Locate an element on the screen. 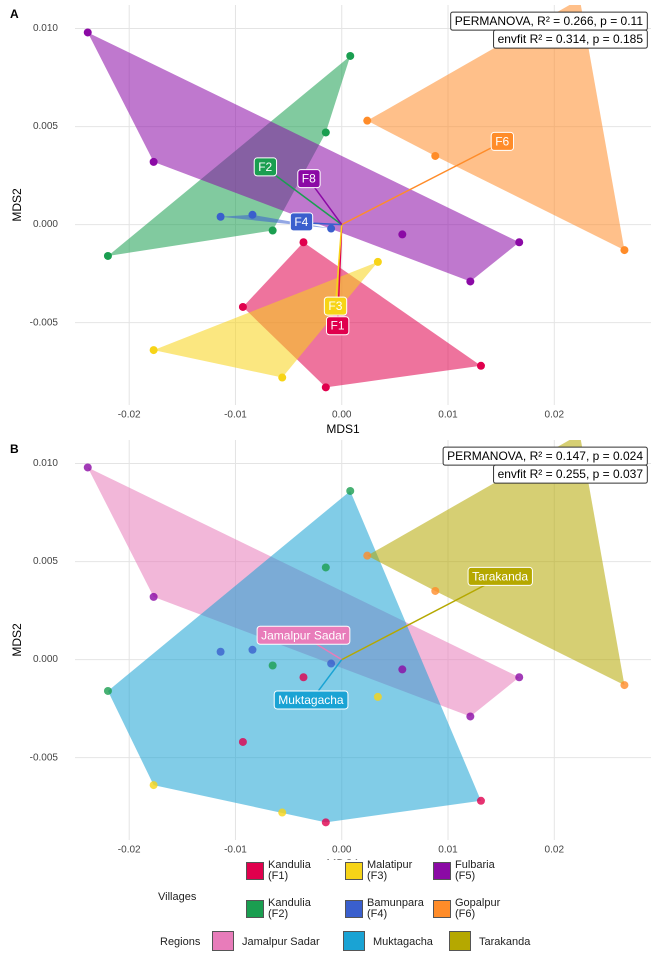  x-tick-label: 0.01 is located at coordinates (448, 850).